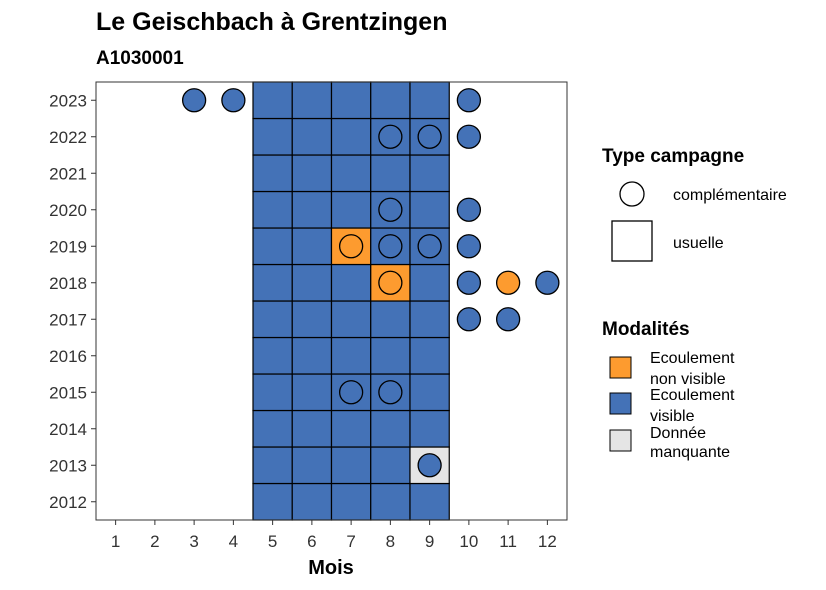 This screenshot has width=826, height=590. What do you see at coordinates (68, 392) in the screenshot?
I see `y-tick-label-2015: 2015` at bounding box center [68, 392].